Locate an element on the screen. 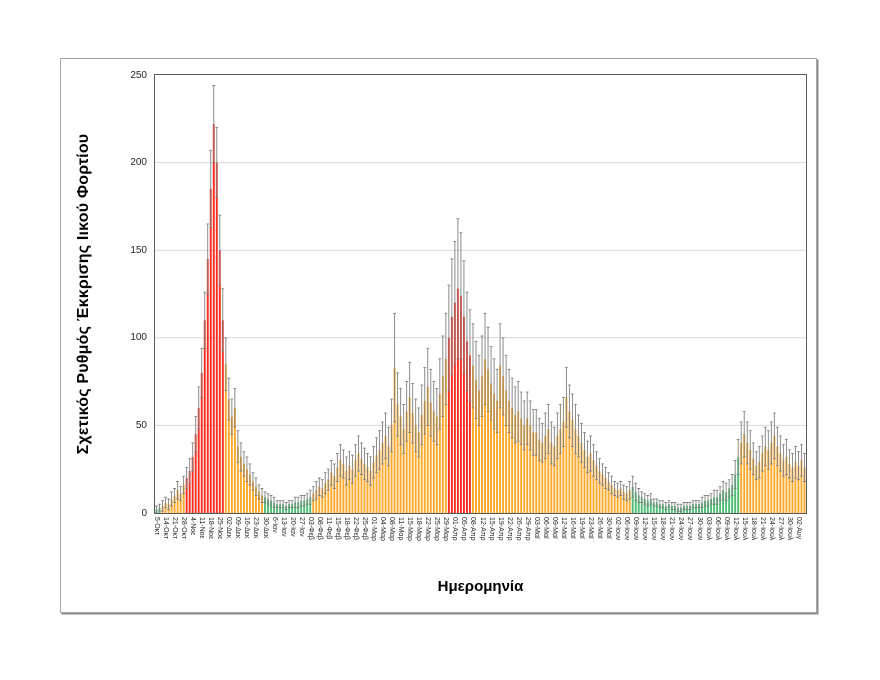 This screenshot has width=880, height=680. x-tick-label: 14-Οκτ is located at coordinates (166, 528).